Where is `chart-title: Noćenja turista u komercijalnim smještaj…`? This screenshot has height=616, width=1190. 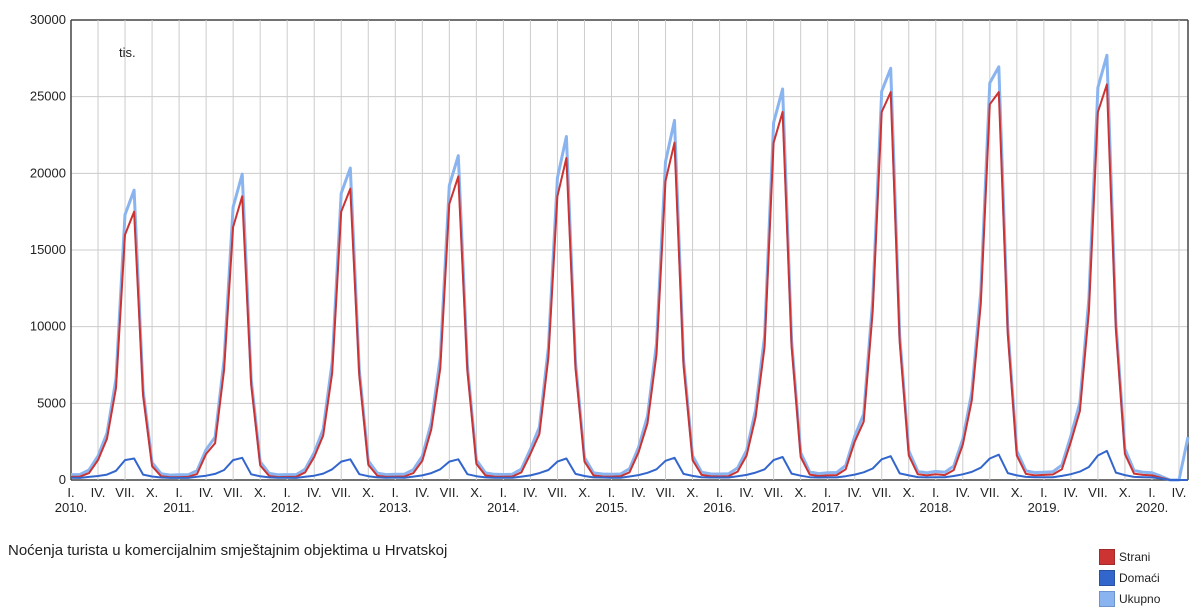
chart-title: Noćenja turista u komercijalnim smještaj… is located at coordinates (228, 550).